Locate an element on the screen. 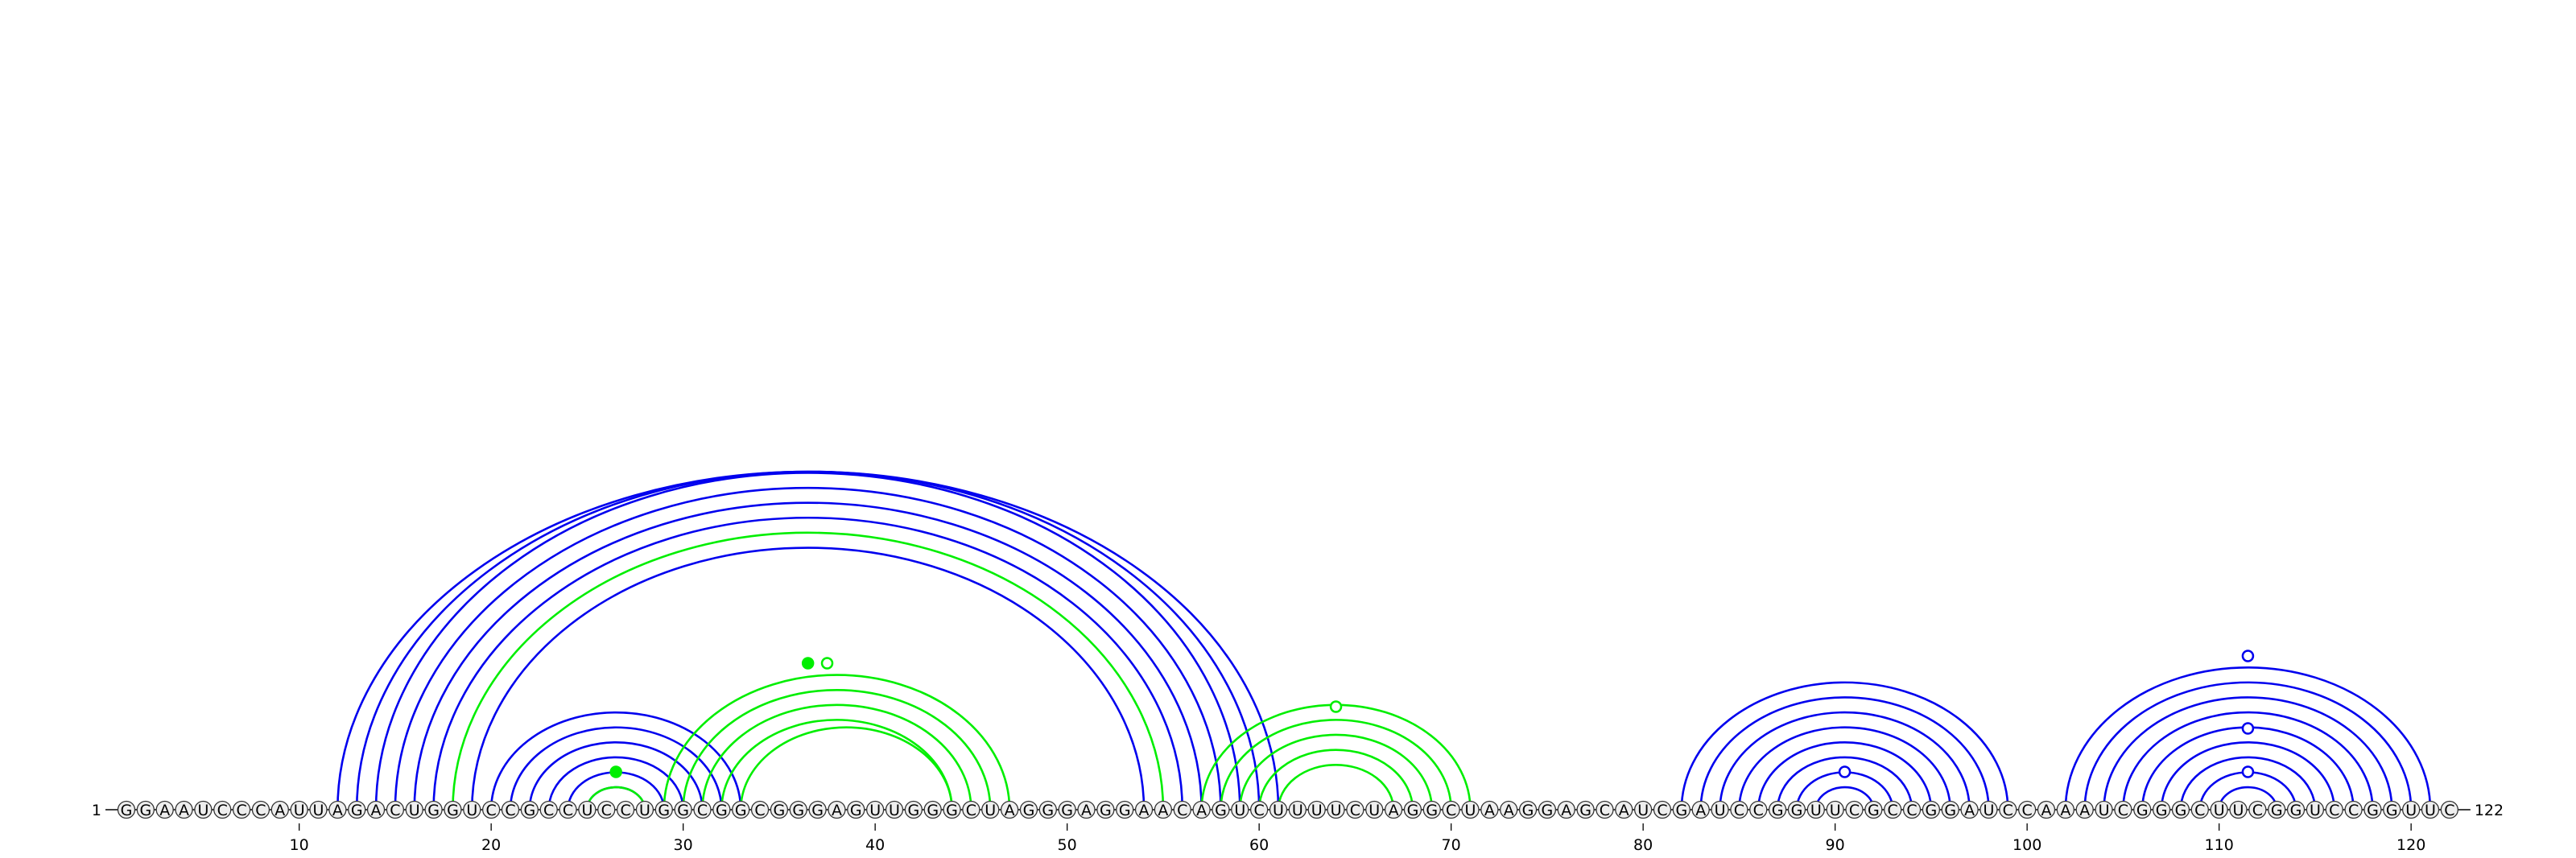 The width and height of the screenshot is (2576, 858). tick-label: 40 is located at coordinates (875, 845).